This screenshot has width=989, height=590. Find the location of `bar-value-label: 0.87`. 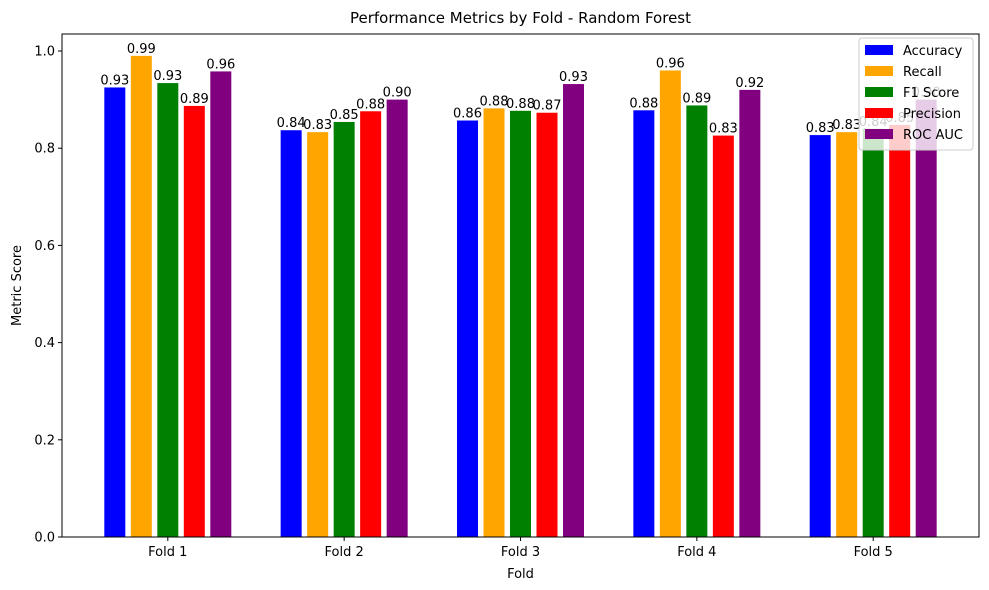

bar-value-label: 0.87 is located at coordinates (547, 106).